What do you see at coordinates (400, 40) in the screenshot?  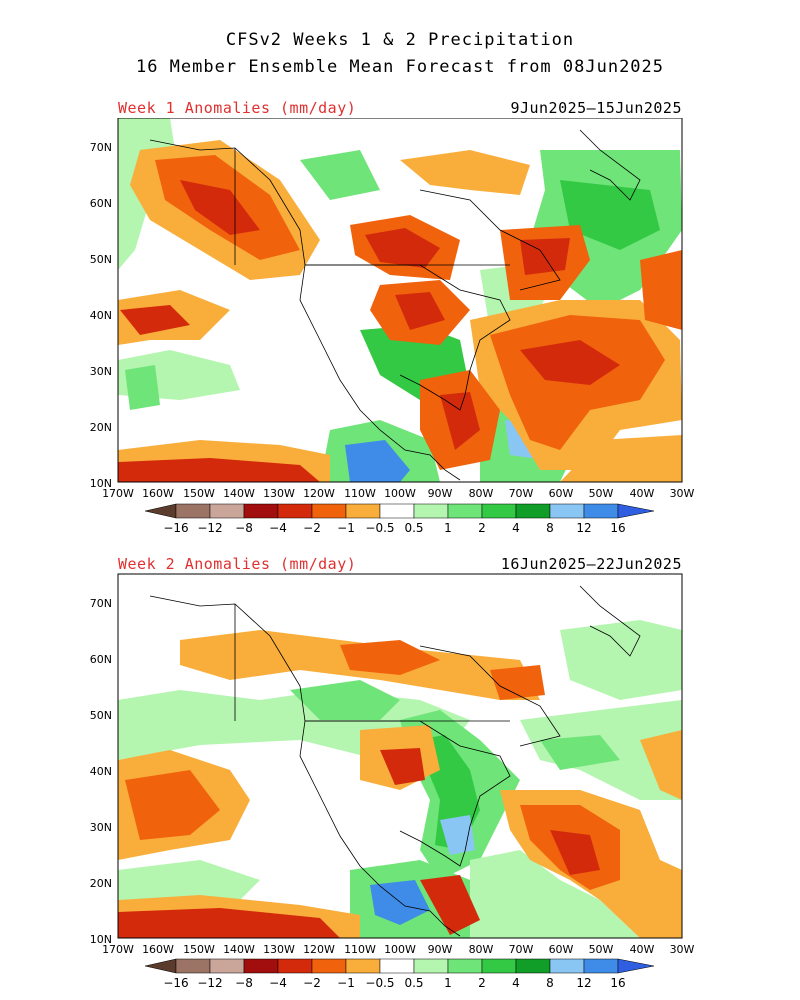 I see `main-title-line1: CFSv2 Weeks 1 & 2 Precipitation` at bounding box center [400, 40].